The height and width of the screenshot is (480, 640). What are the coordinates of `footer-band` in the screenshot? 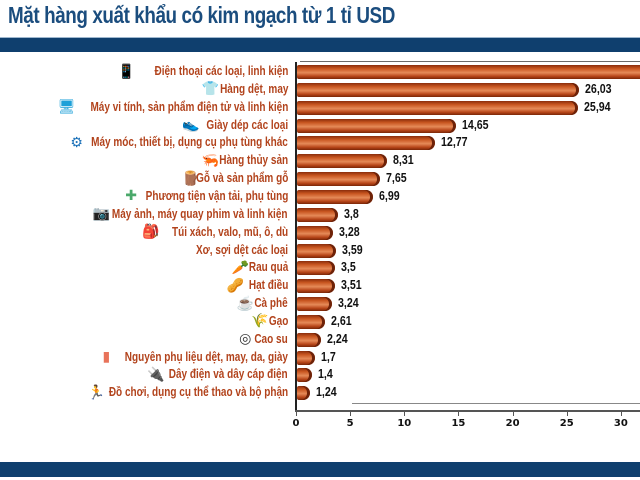 It's located at (320, 469).